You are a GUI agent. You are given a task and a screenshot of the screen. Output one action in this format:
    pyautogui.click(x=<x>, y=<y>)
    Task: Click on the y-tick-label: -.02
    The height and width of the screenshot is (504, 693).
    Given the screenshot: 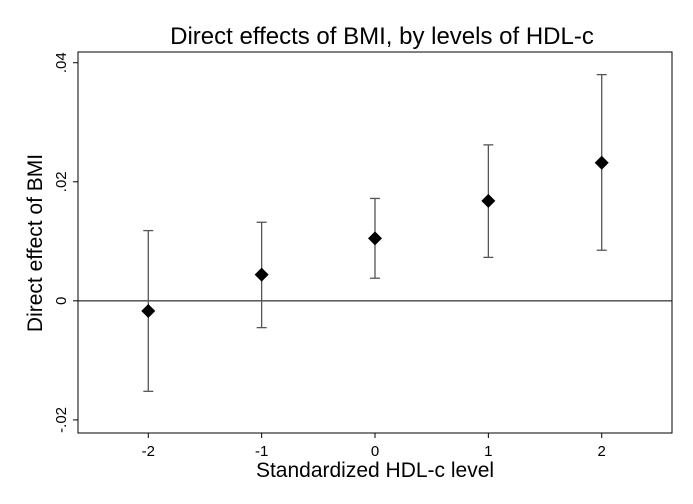 What is the action you would take?
    pyautogui.click(x=61, y=420)
    